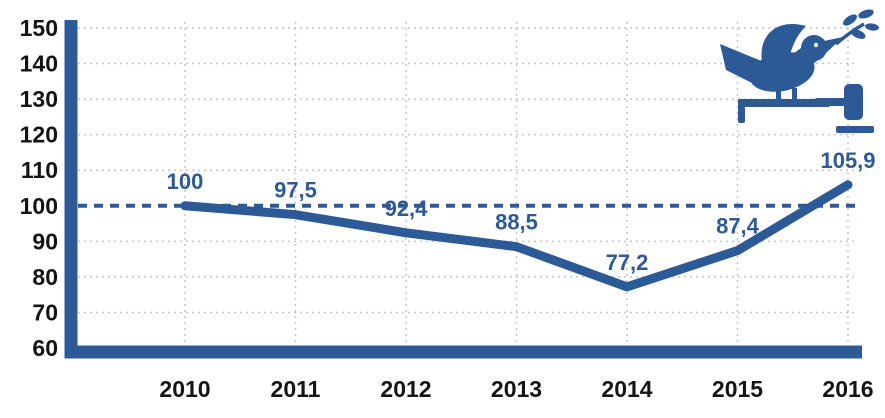  What do you see at coordinates (627, 262) in the screenshot?
I see `data-point-label: 77,2` at bounding box center [627, 262].